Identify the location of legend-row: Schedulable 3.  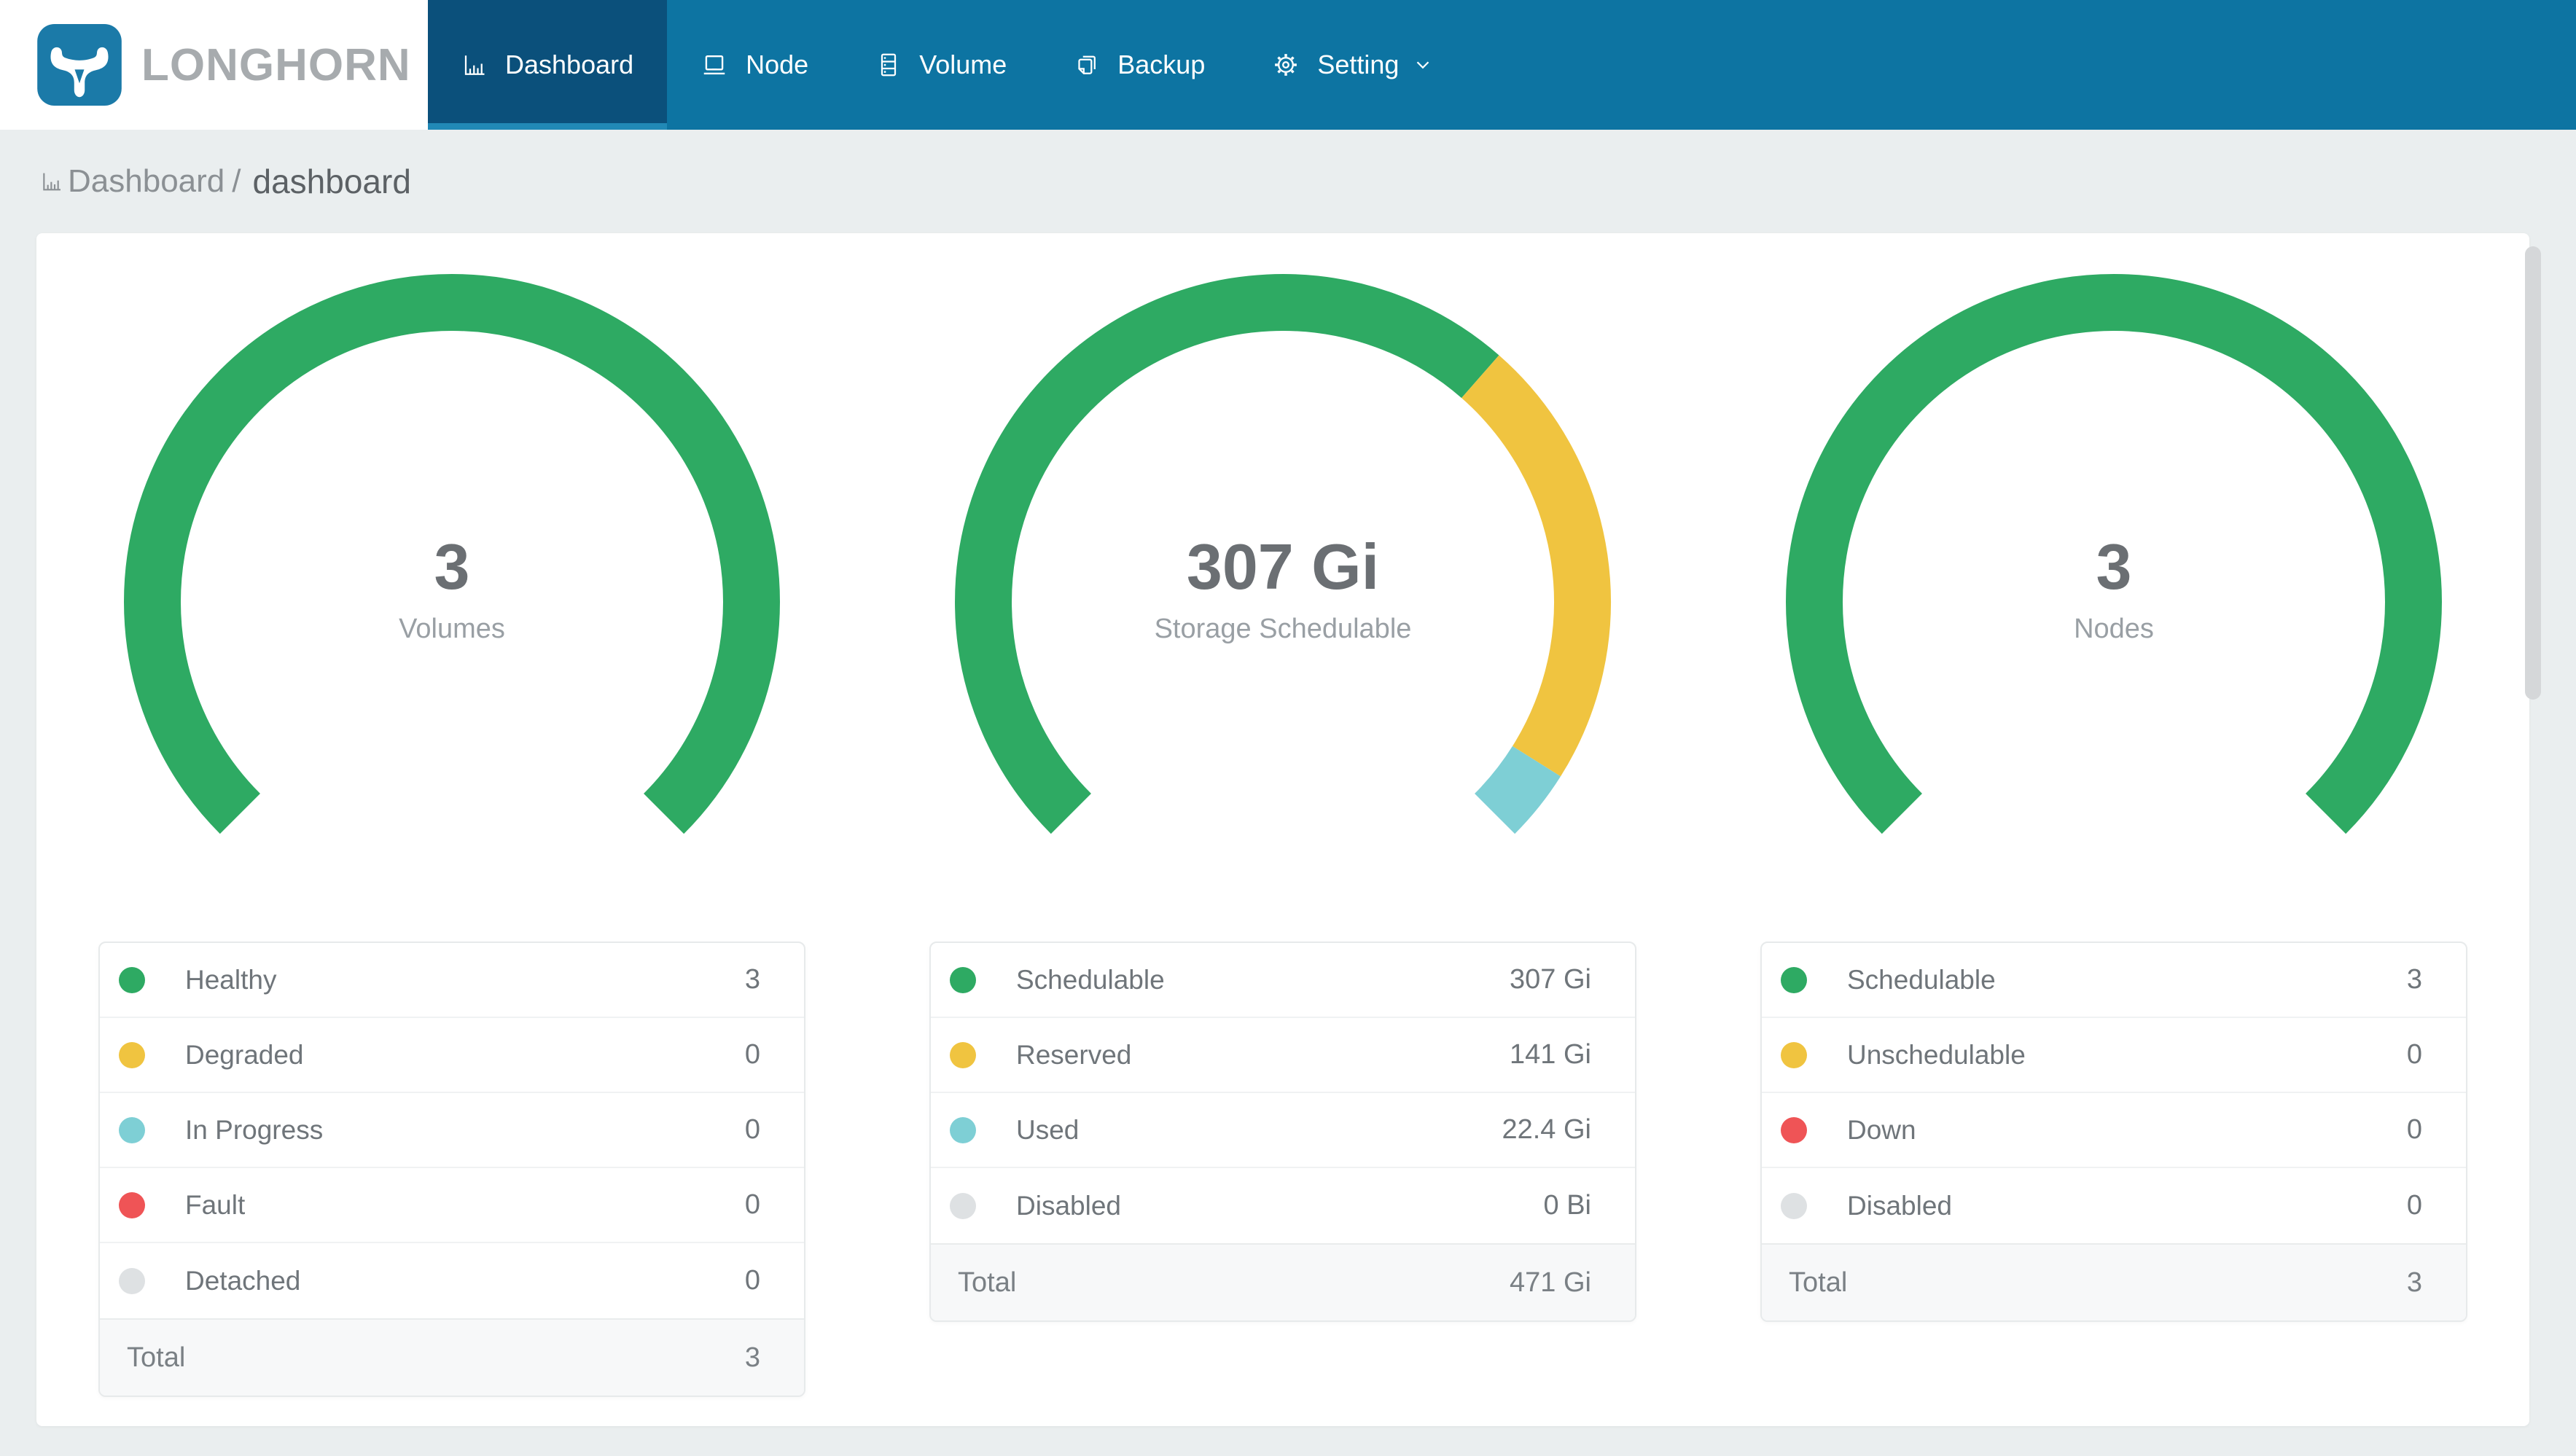
(2114, 981).